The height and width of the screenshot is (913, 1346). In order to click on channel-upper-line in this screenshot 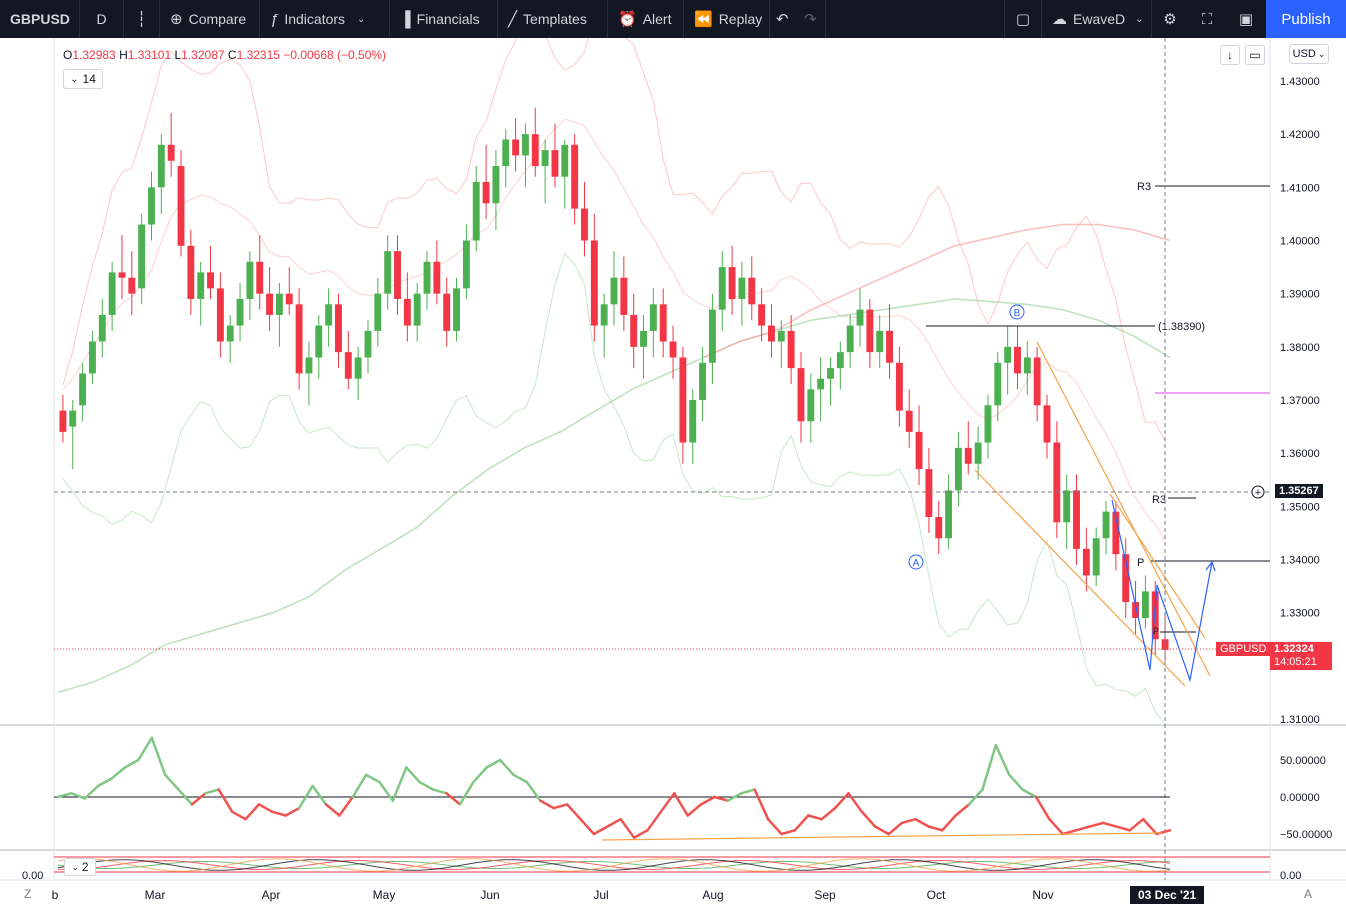, I will do `click(1123, 509)`.